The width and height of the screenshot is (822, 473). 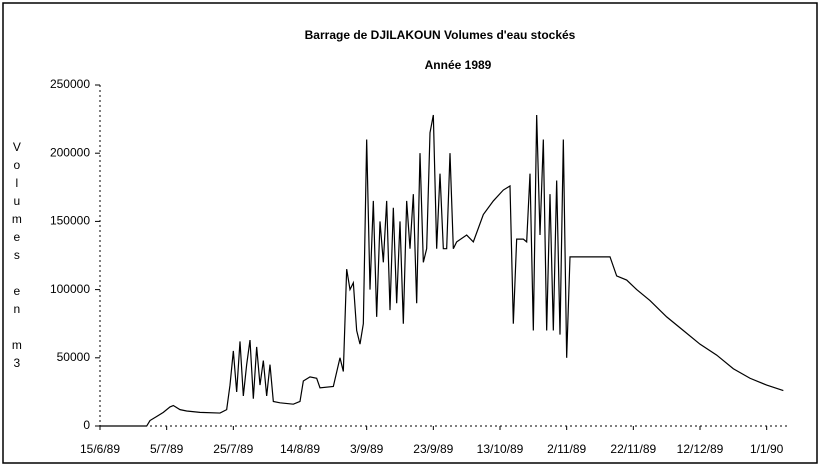 What do you see at coordinates (458, 65) in the screenshot?
I see `chart-subtitle: Année 1989` at bounding box center [458, 65].